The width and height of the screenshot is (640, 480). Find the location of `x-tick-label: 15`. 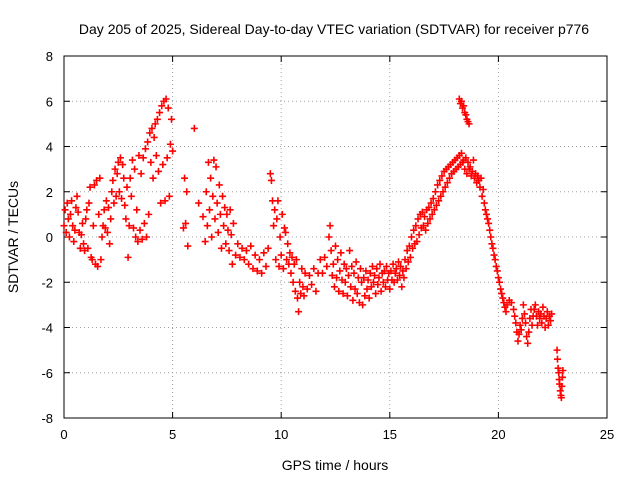

x-tick-label: 15 is located at coordinates (390, 434).